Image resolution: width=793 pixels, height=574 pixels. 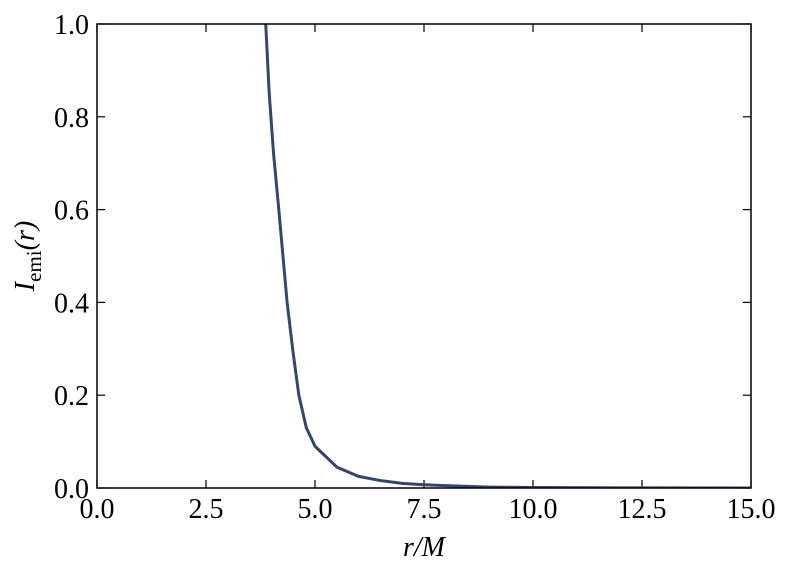 I want to click on x-axis-label: r/M, so click(x=425, y=547).